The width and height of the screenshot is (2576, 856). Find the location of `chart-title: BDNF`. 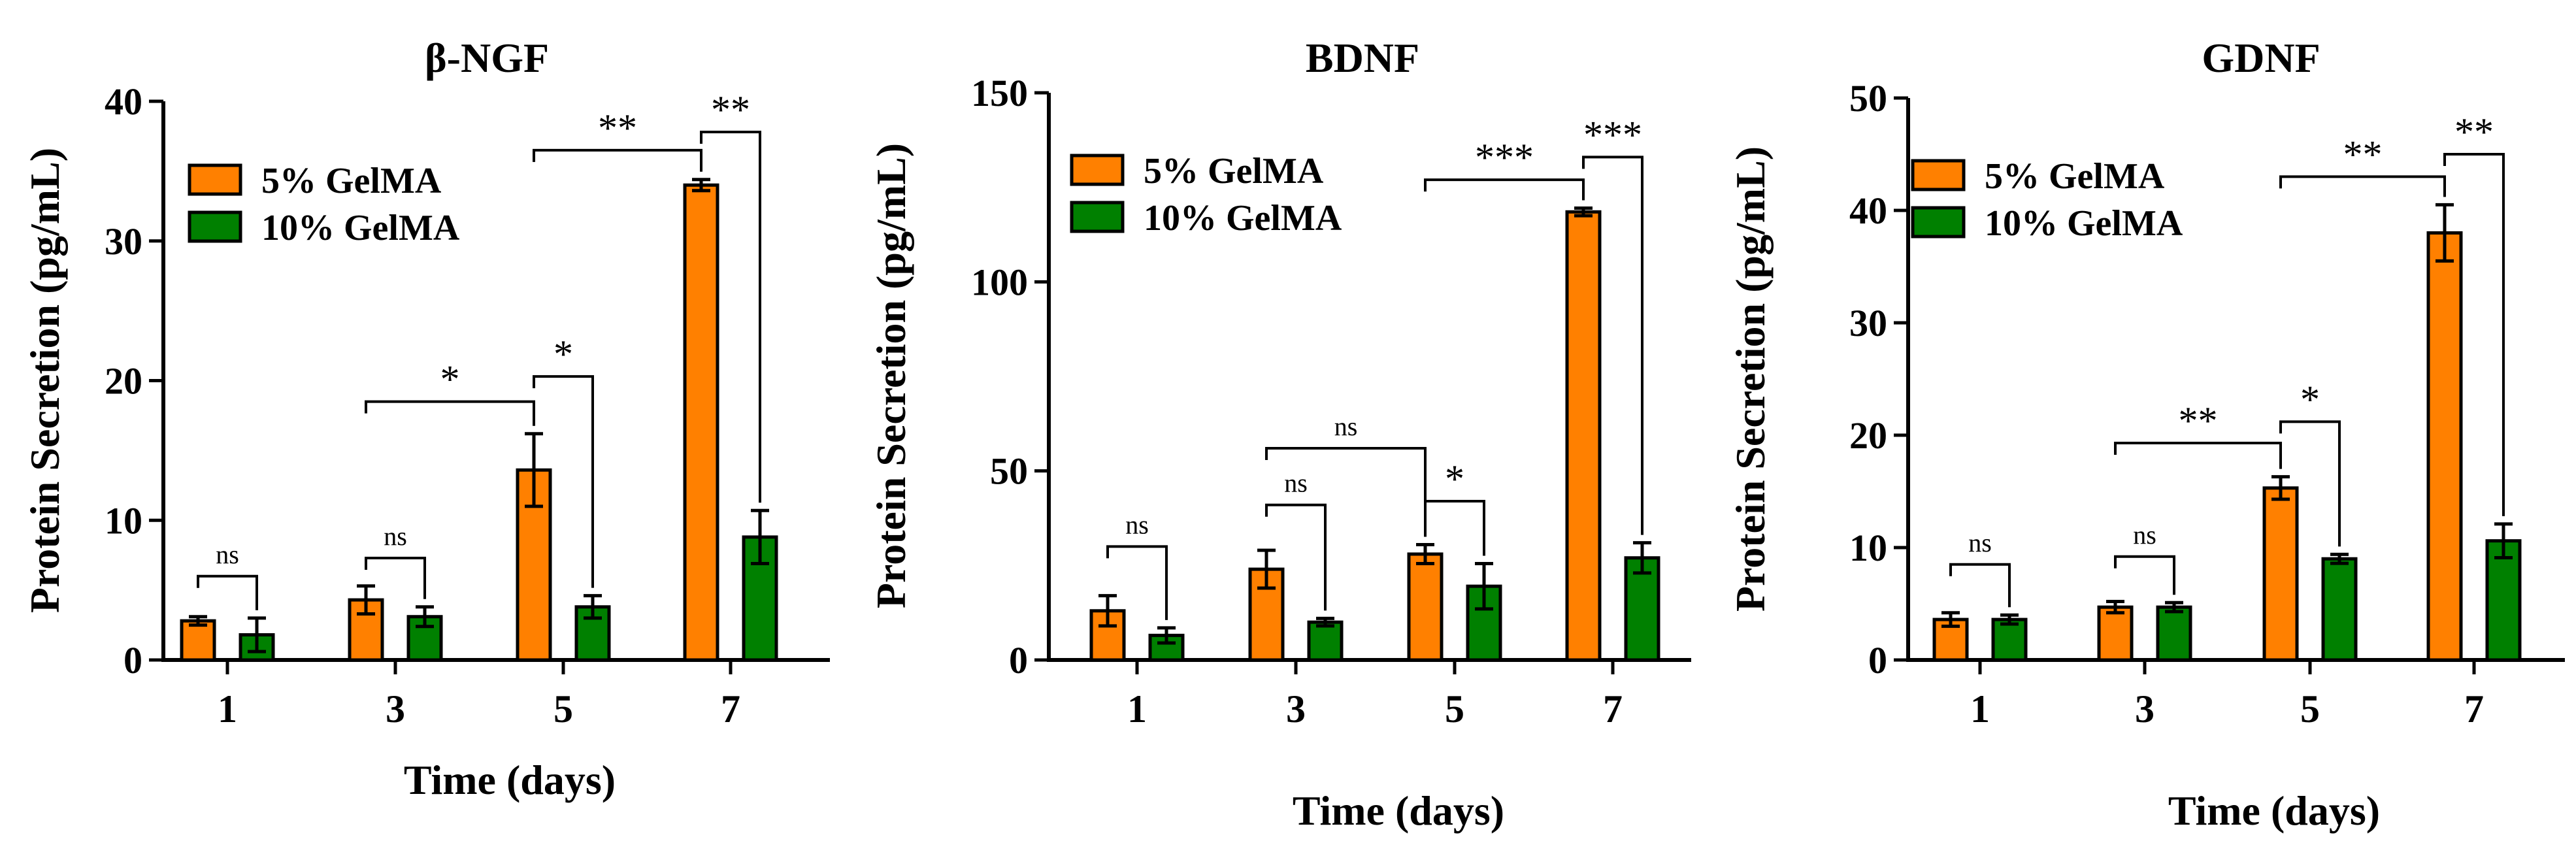

chart-title: BDNF is located at coordinates (1362, 58).